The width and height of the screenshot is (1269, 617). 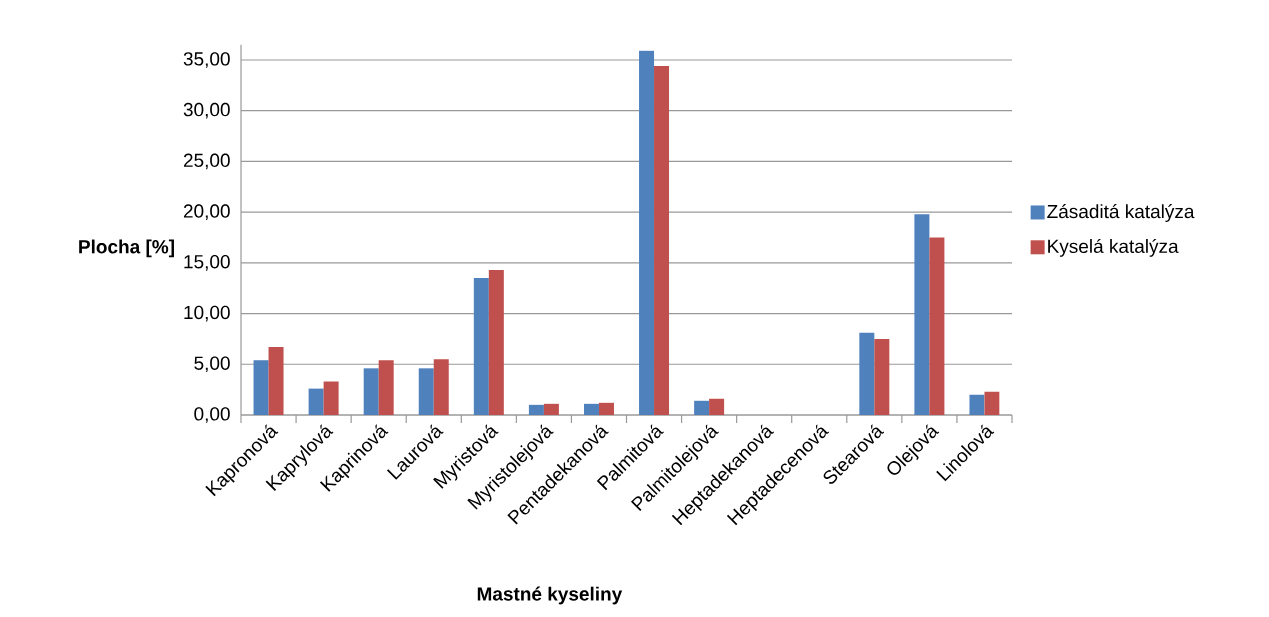 What do you see at coordinates (1113, 247) in the screenshot?
I see `legend-label: Kyselá katalýza` at bounding box center [1113, 247].